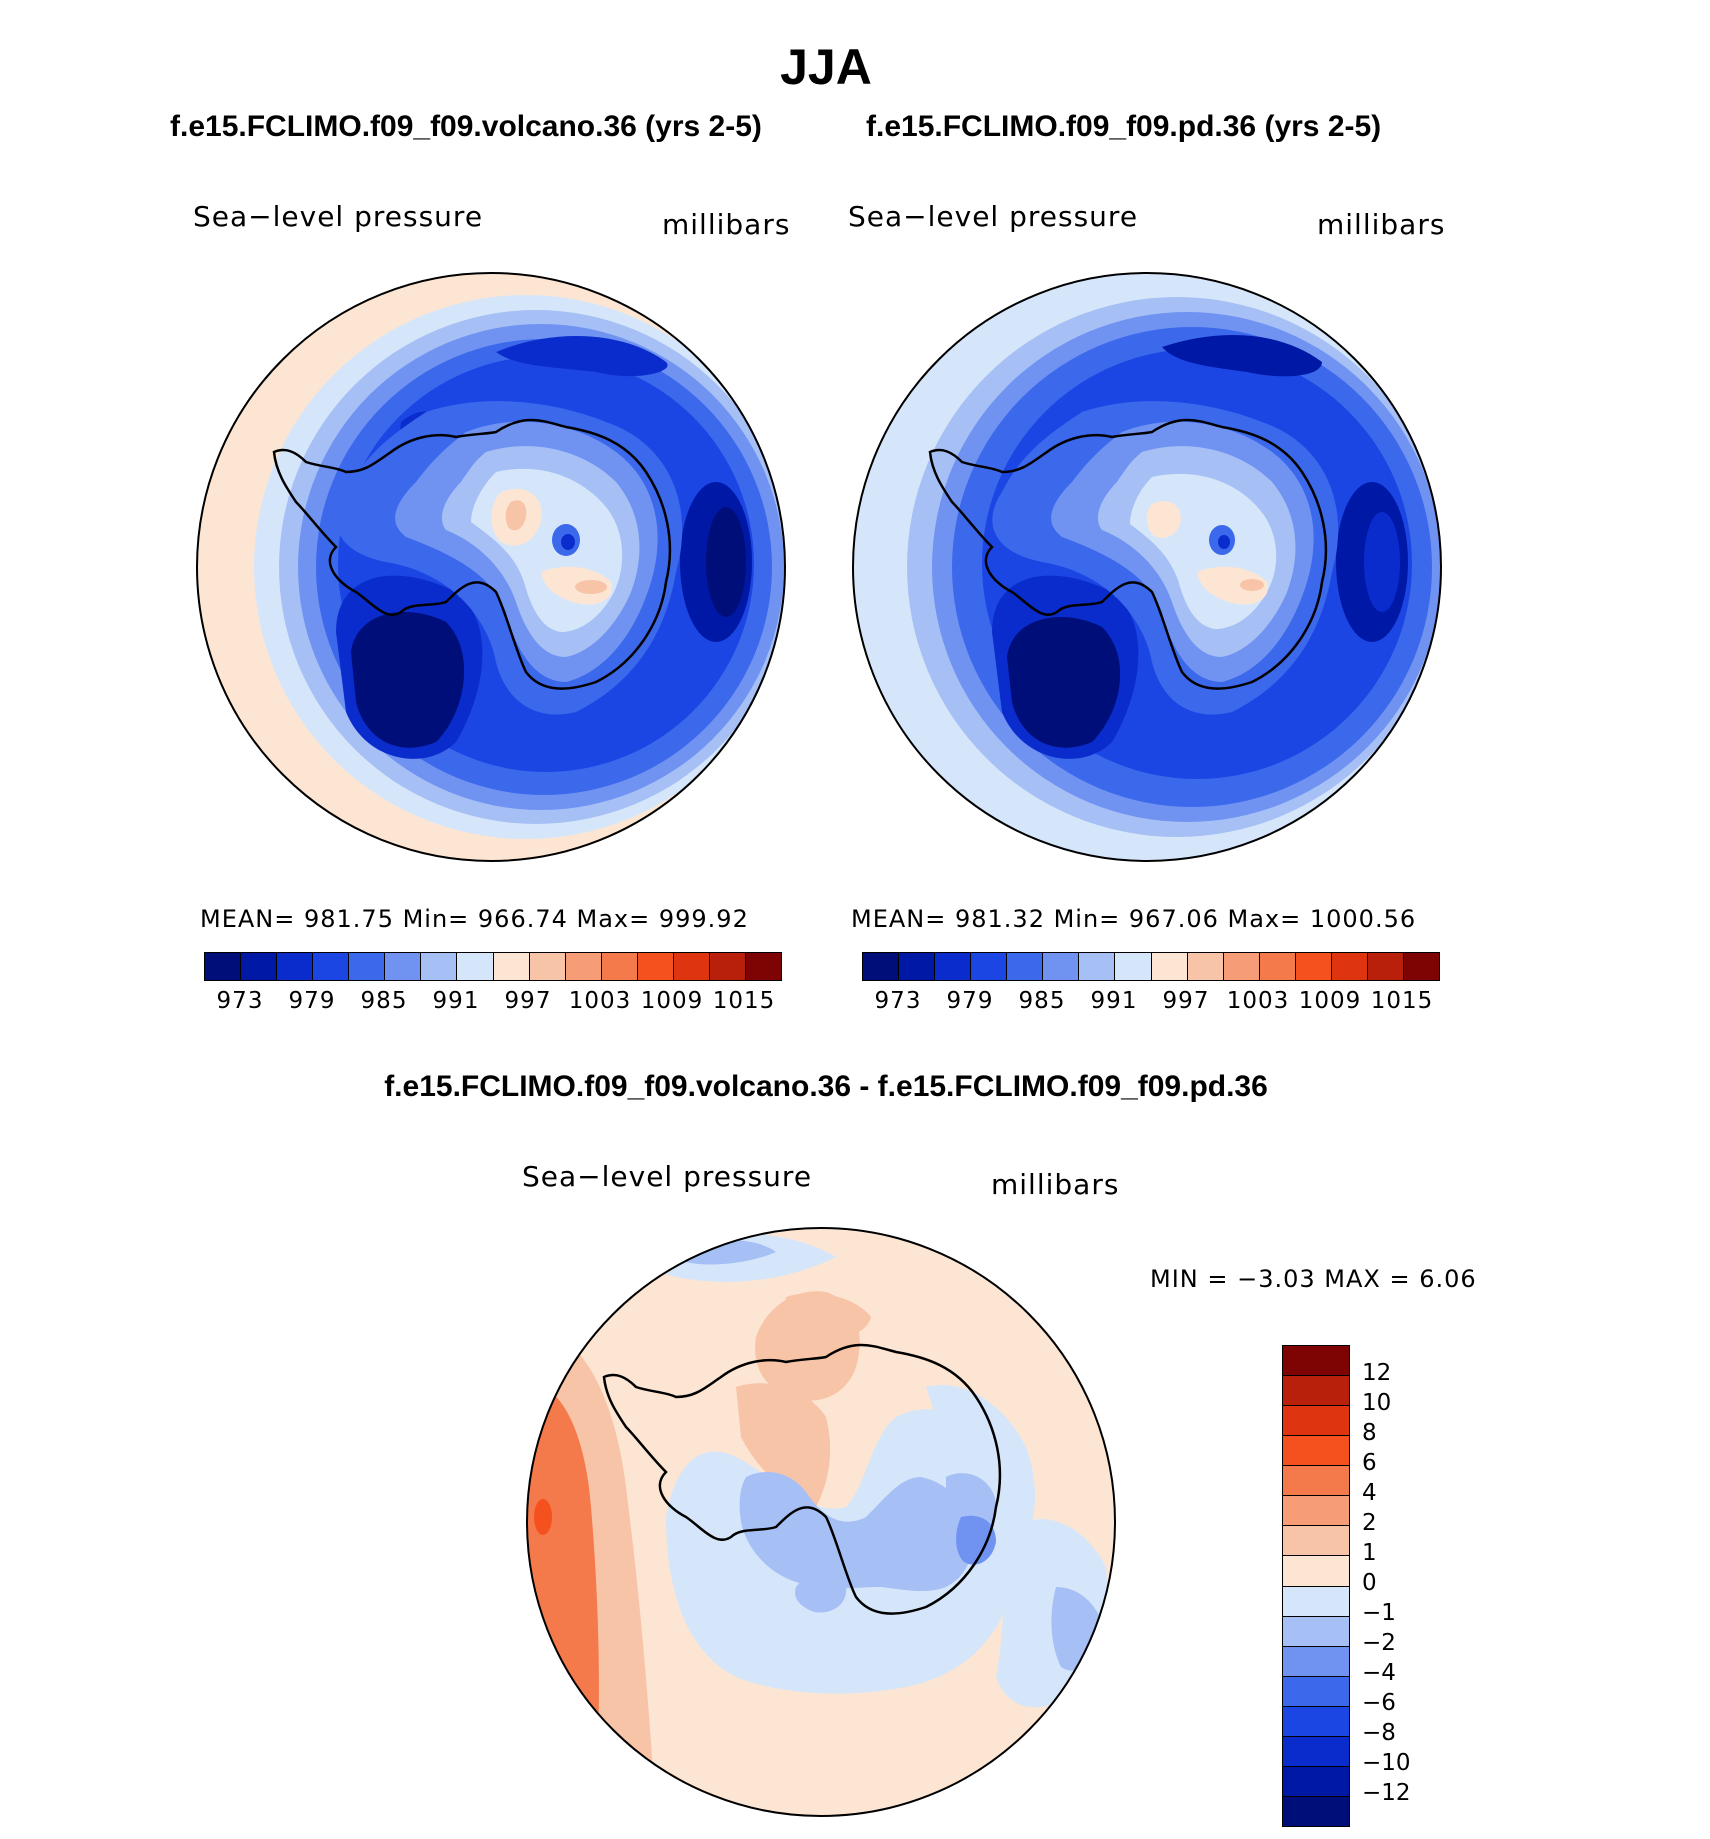 The height and width of the screenshot is (1839, 1710). Describe the element at coordinates (1147, 567) in the screenshot. I see `map-pd-slp` at that location.